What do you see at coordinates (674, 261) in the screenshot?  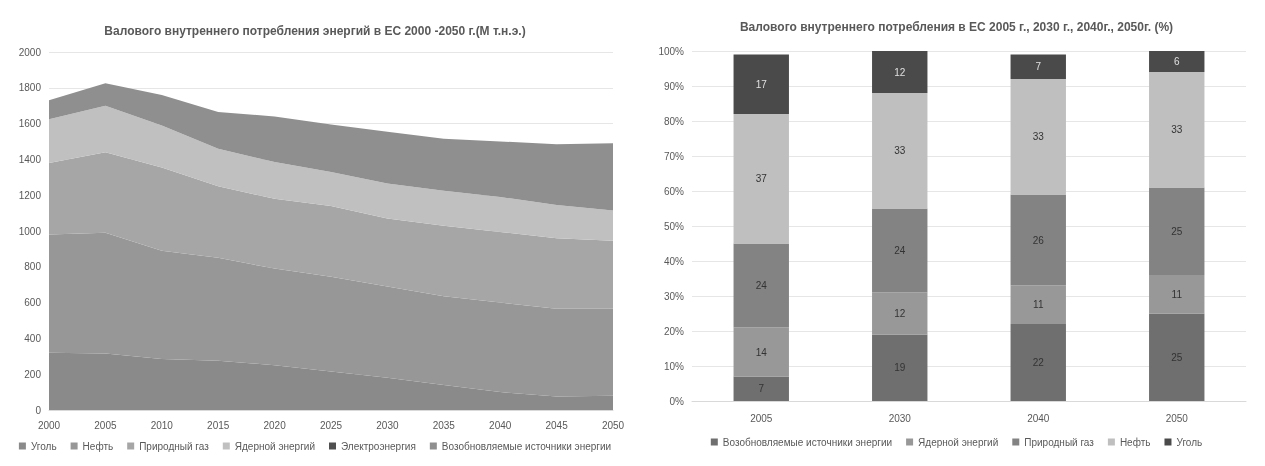 I see `y-tick-label: 40%` at bounding box center [674, 261].